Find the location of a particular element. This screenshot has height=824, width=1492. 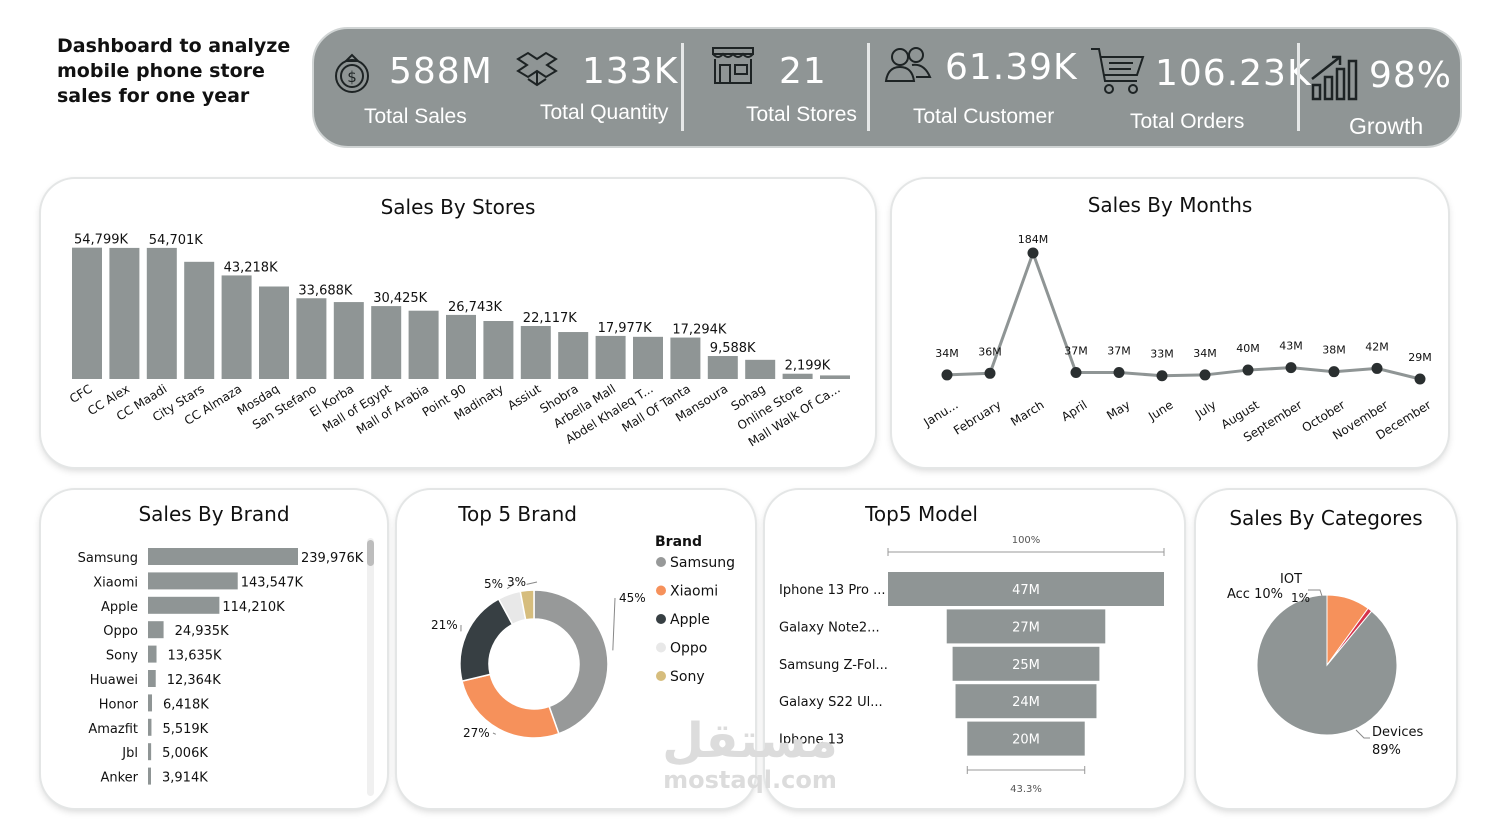

month-data-label: 42M is located at coordinates (1377, 346).